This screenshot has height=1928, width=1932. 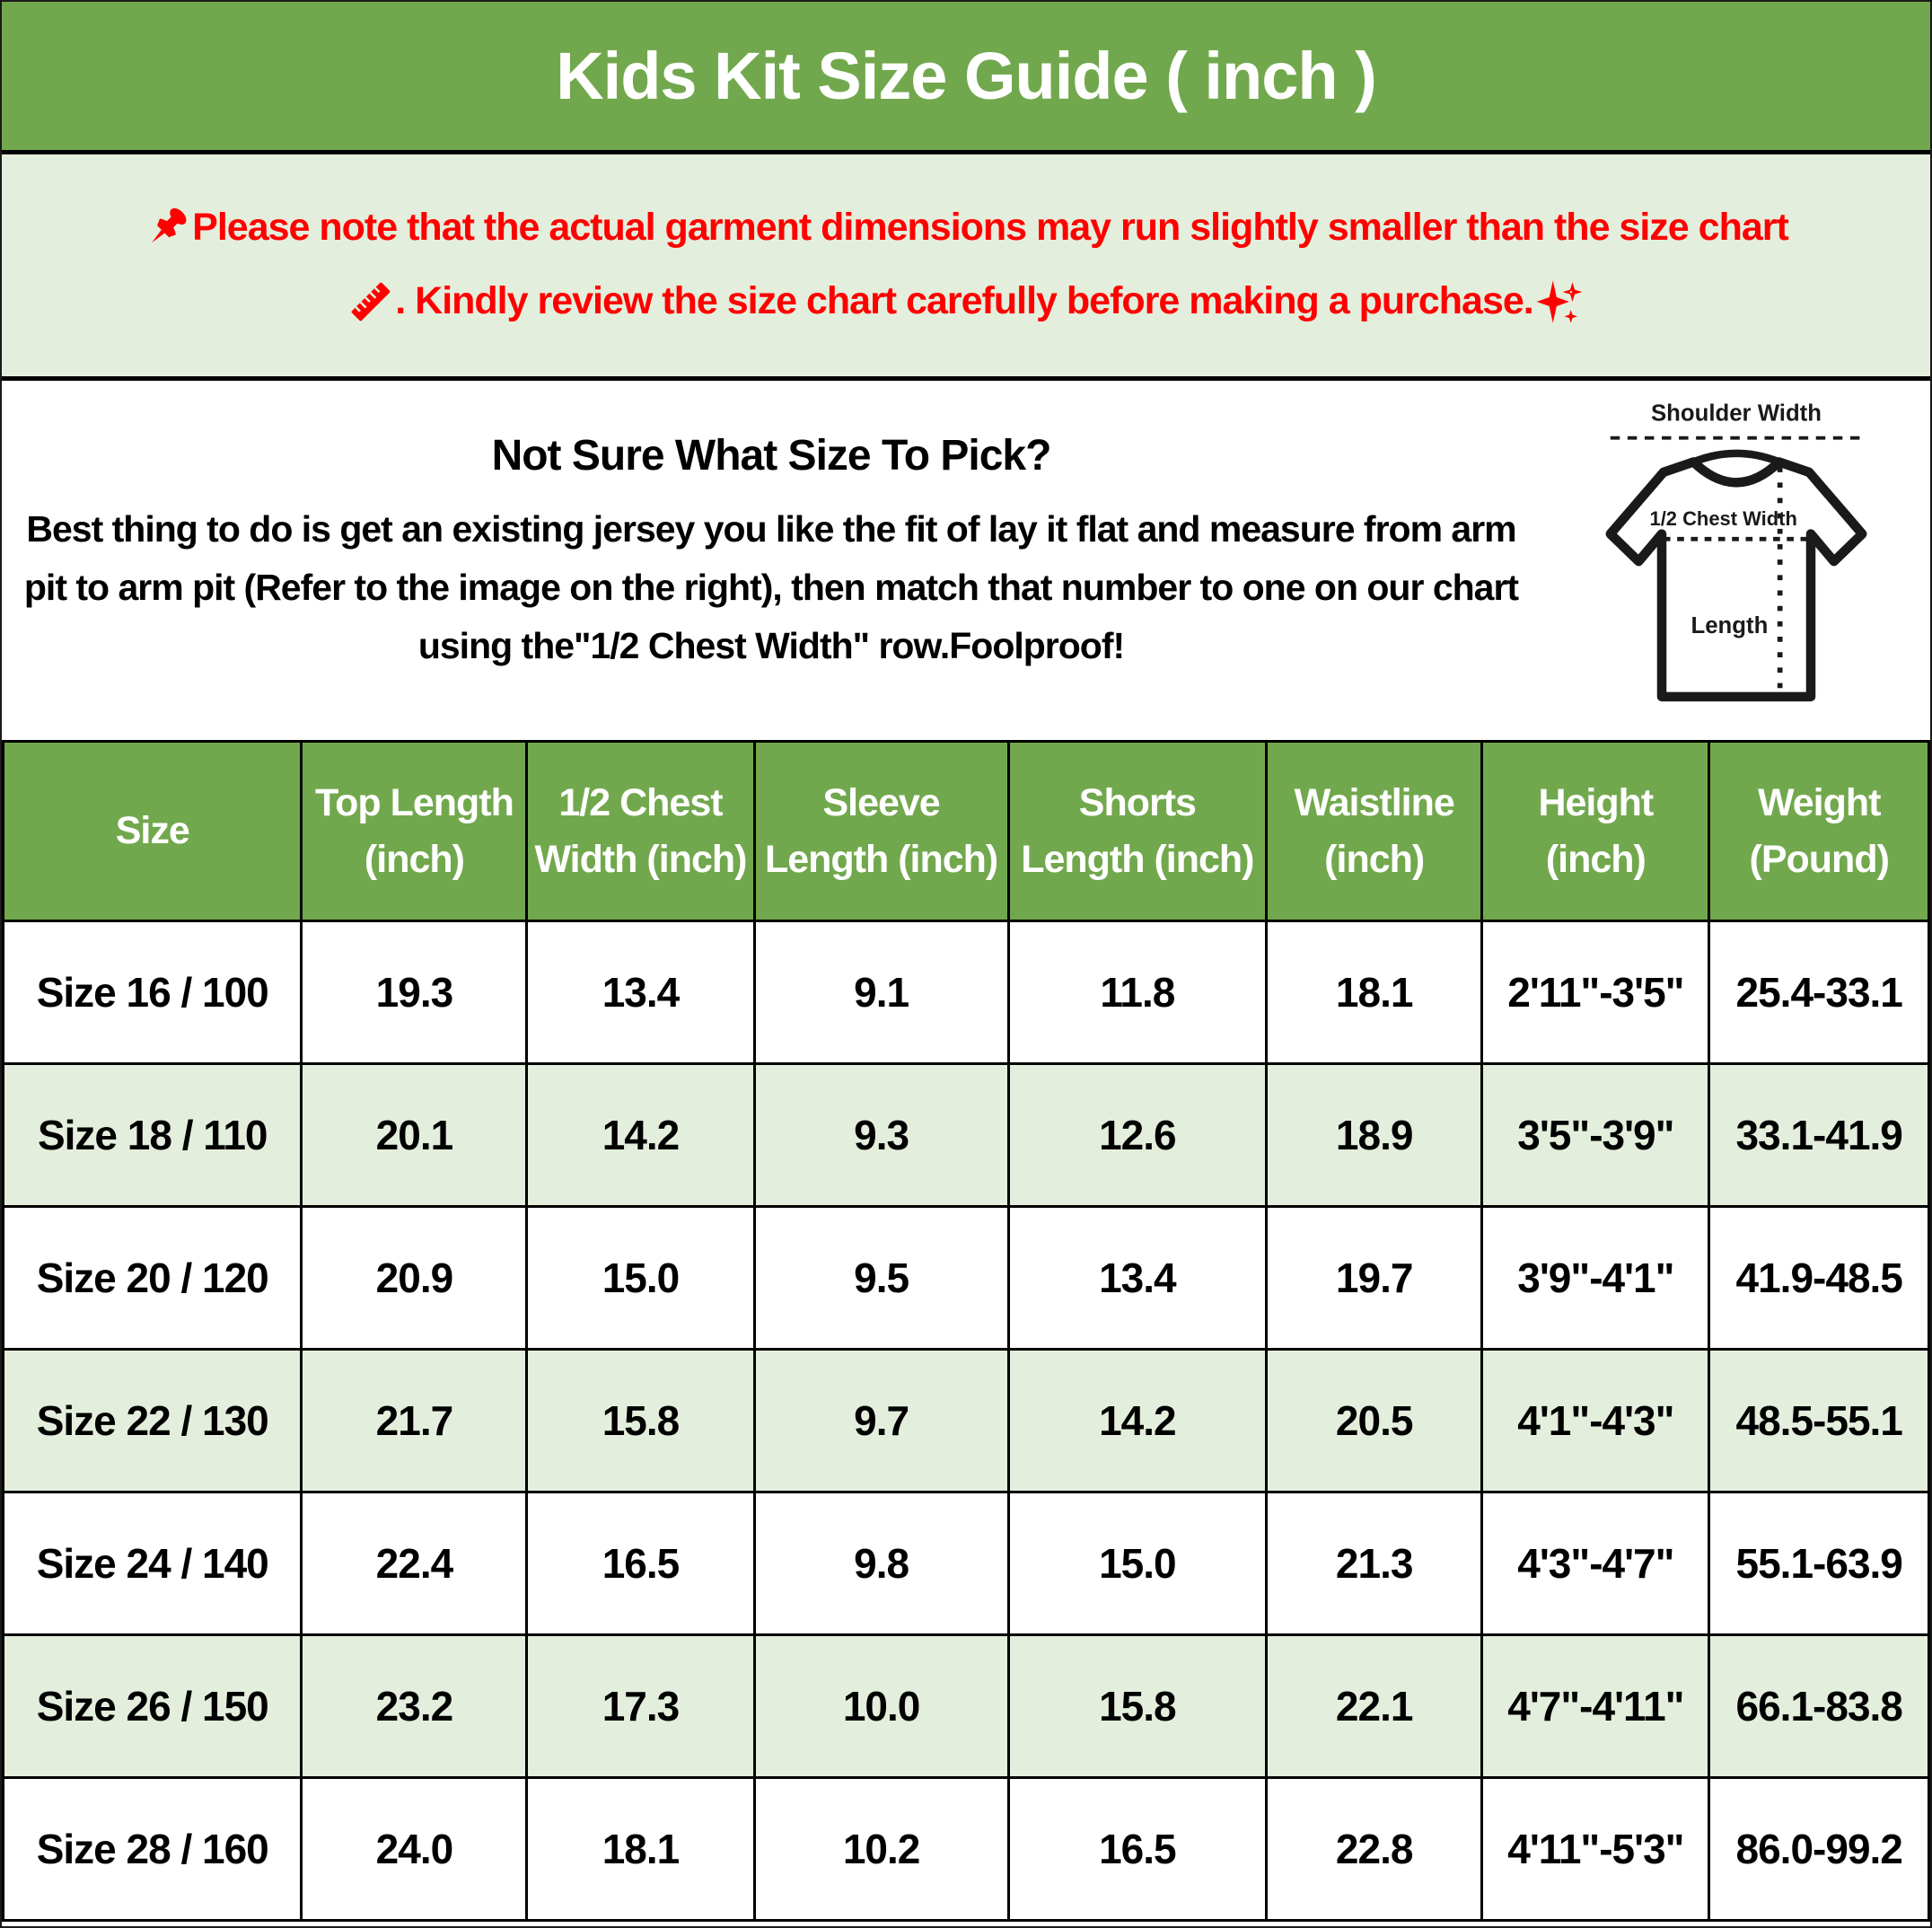 I want to click on title-bar: Kids Kit Size Guide ( inch ), so click(x=966, y=78).